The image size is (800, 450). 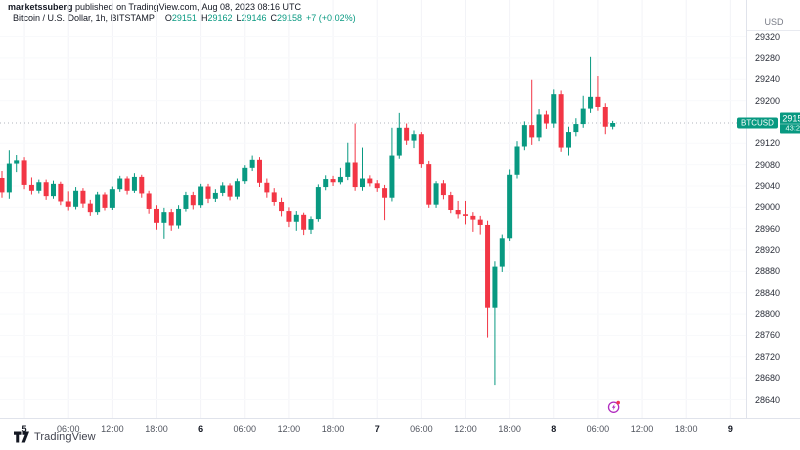 What do you see at coordinates (65, 437) in the screenshot?
I see `tradingview-logo-text: TradingView` at bounding box center [65, 437].